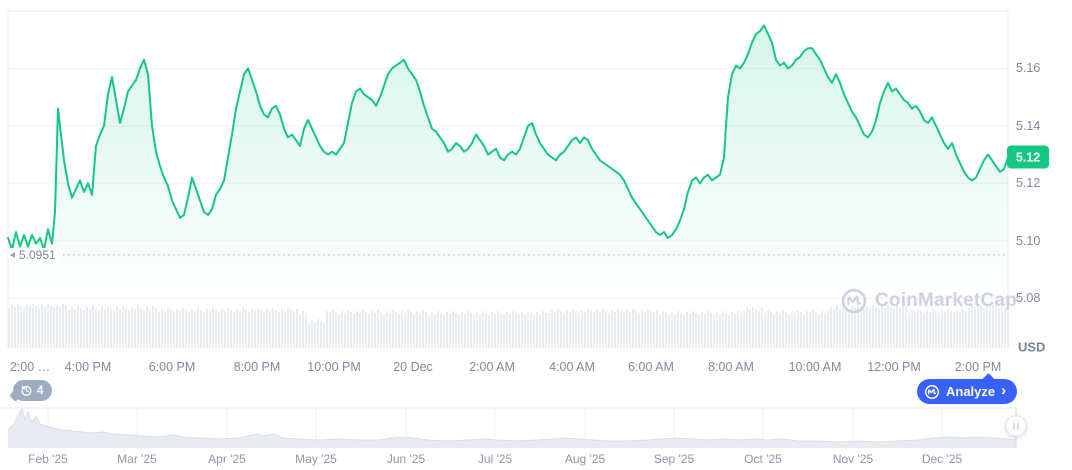 This screenshot has width=1072, height=470. Describe the element at coordinates (731, 367) in the screenshot. I see `x-axis-tick: 8:00 AM` at that location.